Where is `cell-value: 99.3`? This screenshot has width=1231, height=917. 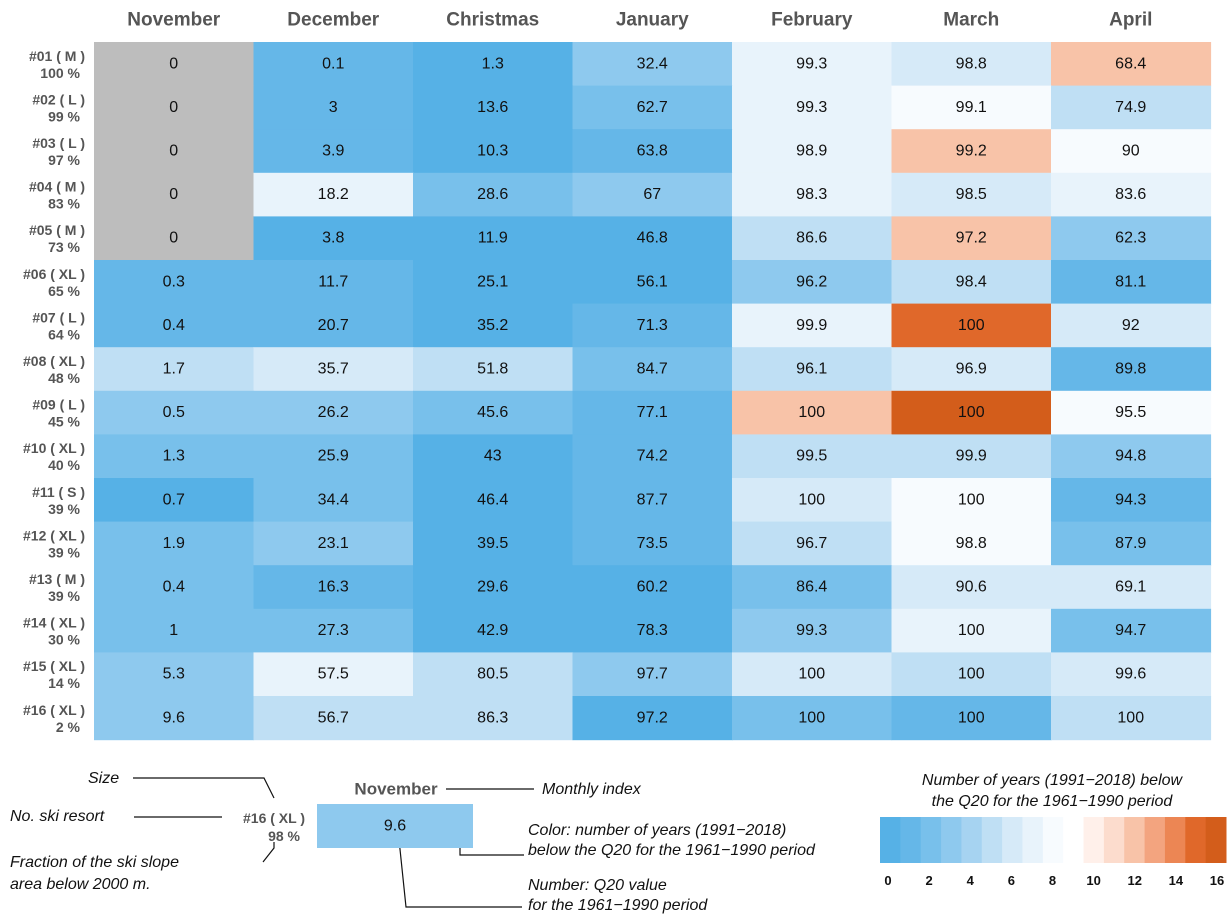 cell-value: 99.3 is located at coordinates (811, 630).